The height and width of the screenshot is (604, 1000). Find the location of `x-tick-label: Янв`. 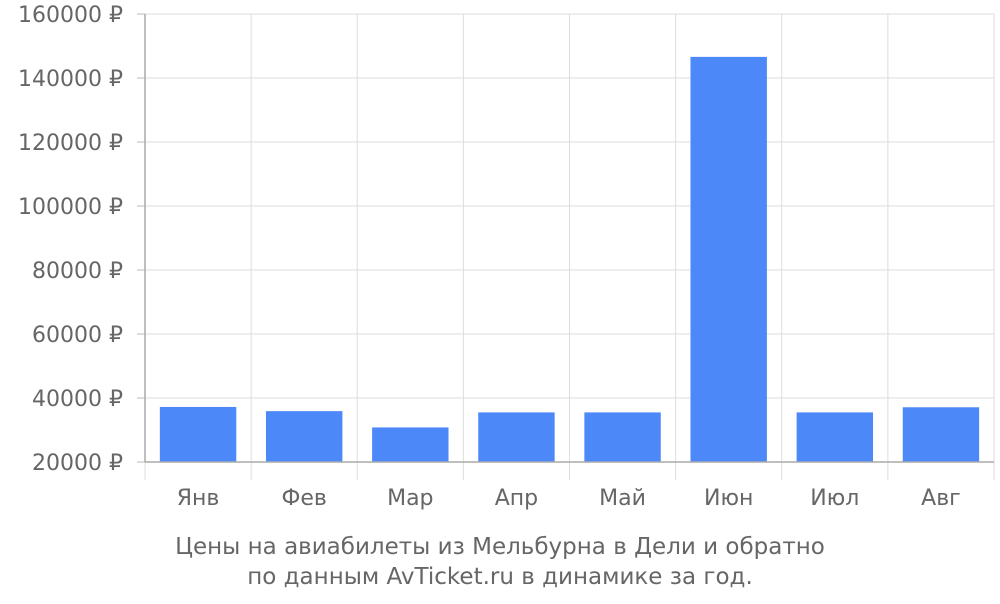

x-tick-label: Янв is located at coordinates (198, 498).